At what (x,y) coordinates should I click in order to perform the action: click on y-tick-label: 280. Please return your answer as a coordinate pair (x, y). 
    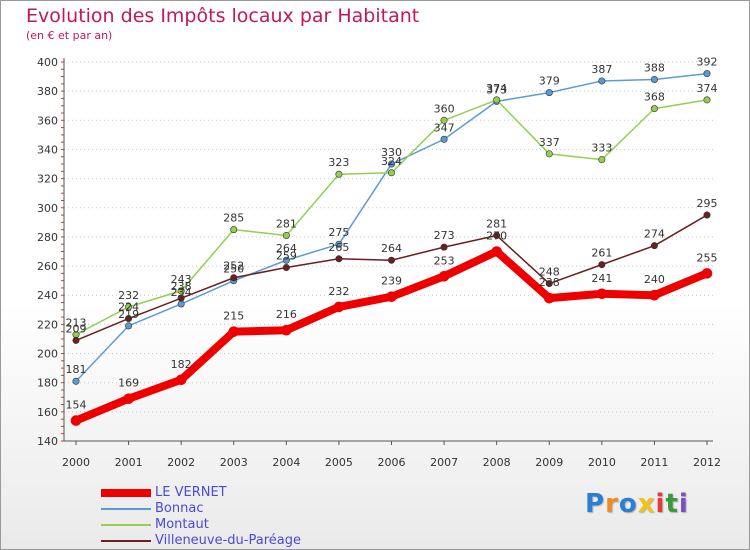
    Looking at the image, I should click on (47, 237).